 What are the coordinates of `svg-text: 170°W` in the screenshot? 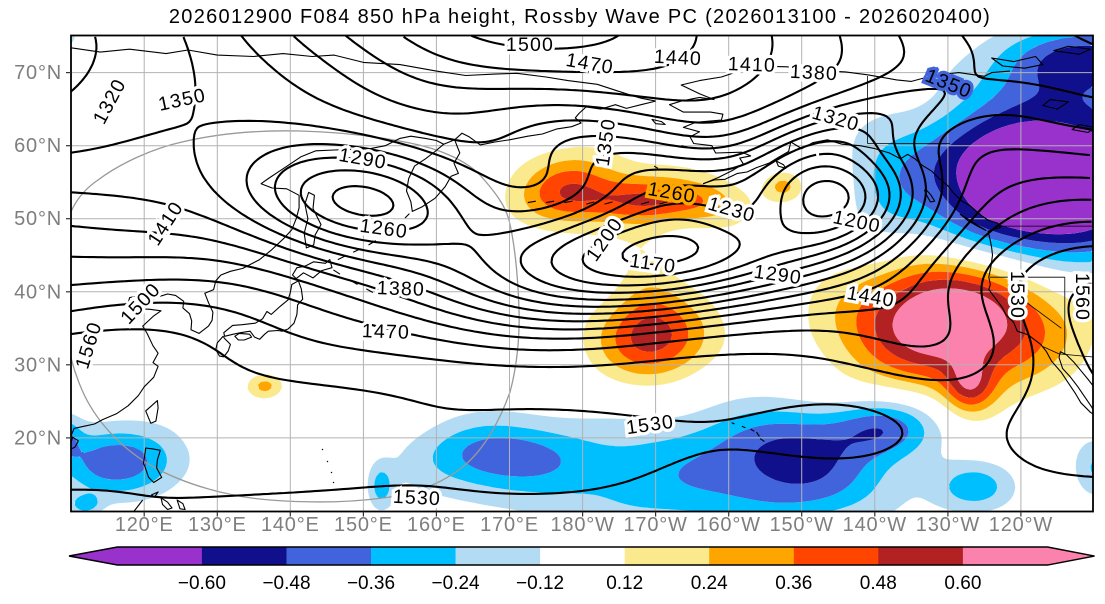 It's located at (655, 525).